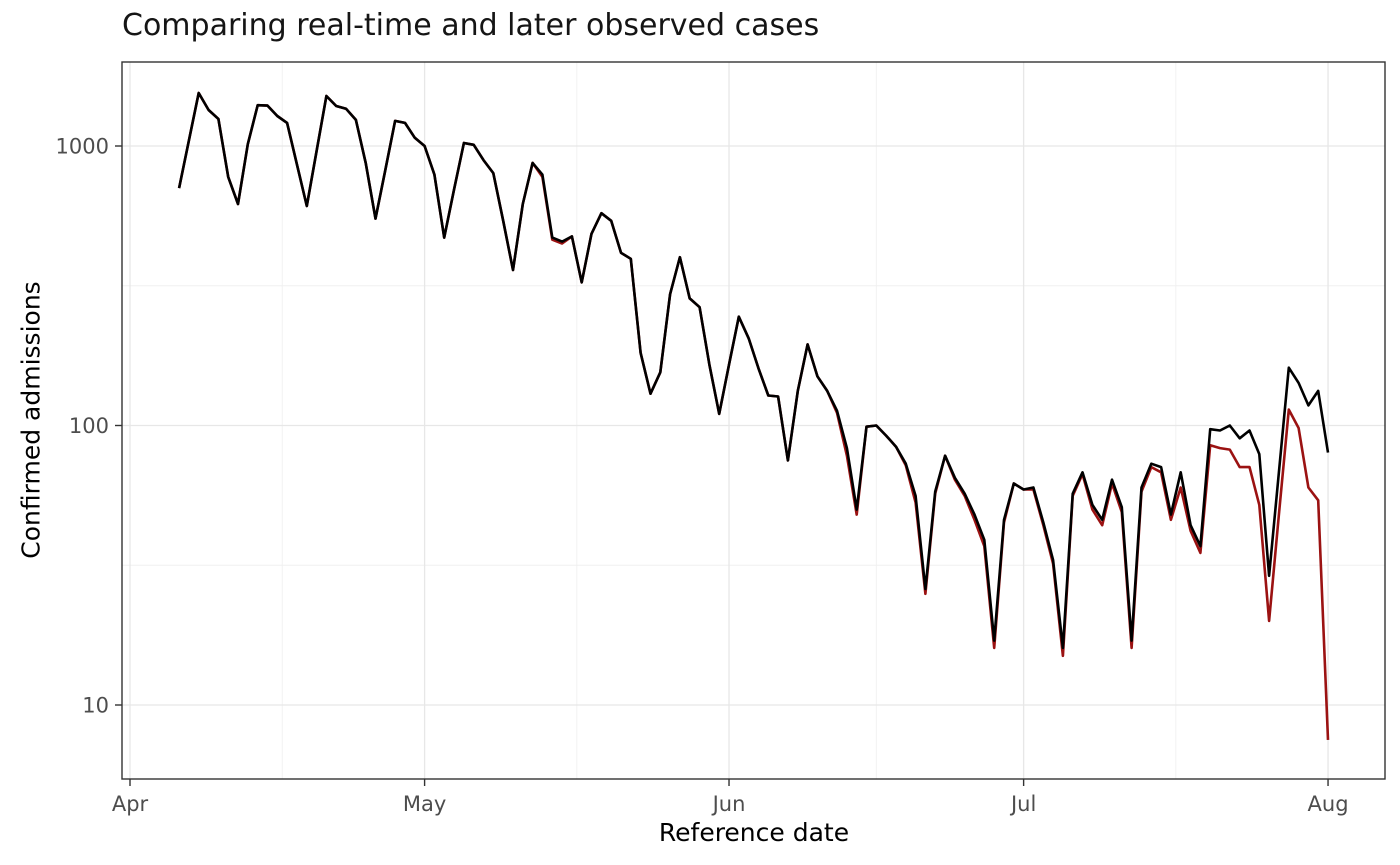 The image size is (1400, 865). Describe the element at coordinates (31, 420) in the screenshot. I see `y-axis-title: Confirmed admissions` at that location.